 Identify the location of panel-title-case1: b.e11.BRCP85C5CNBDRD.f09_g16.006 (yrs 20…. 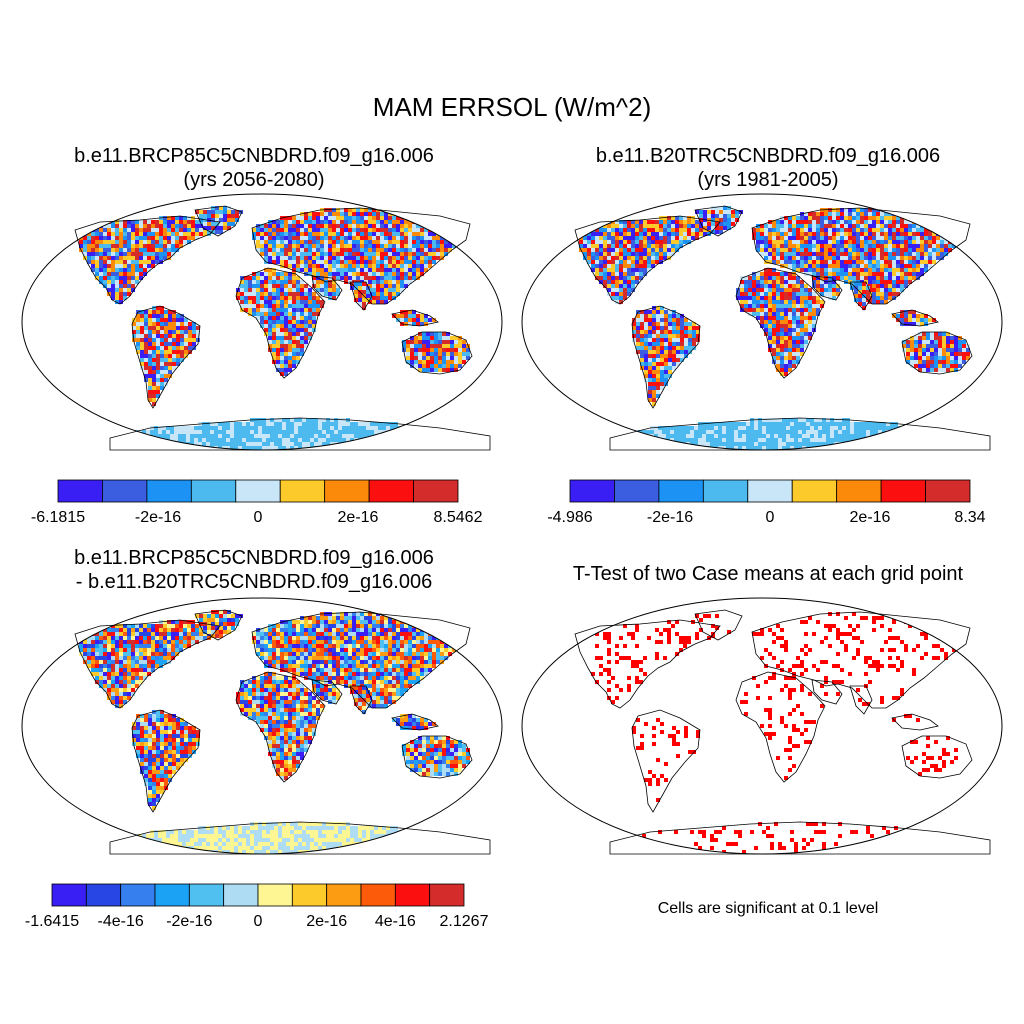
(254, 168).